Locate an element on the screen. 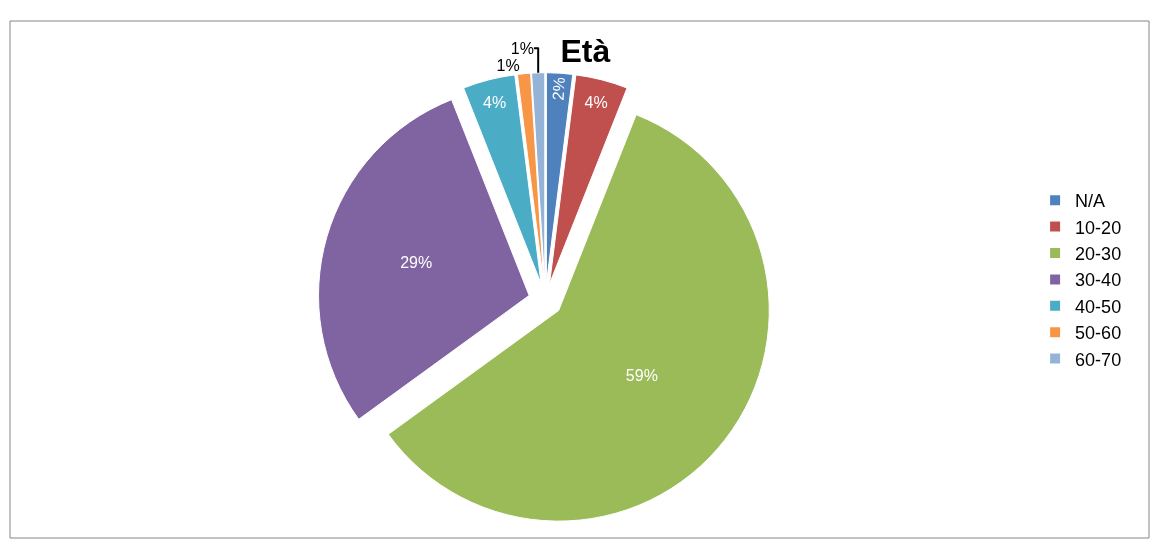 This screenshot has height=560, width=1159. legend-label: 10-20 is located at coordinates (1098, 227).